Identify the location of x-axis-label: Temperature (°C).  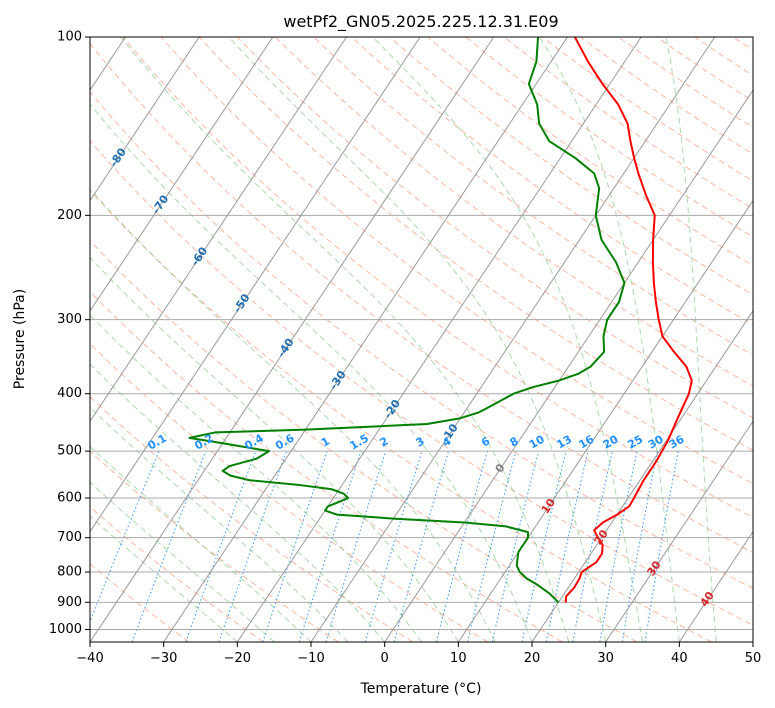
(421, 689).